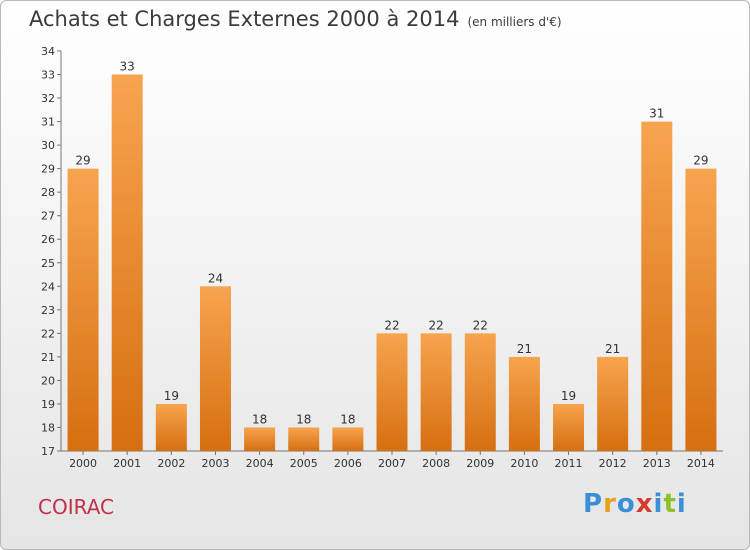 The image size is (750, 550). Describe the element at coordinates (568, 396) in the screenshot. I see `data-label-2011: 19` at that location.